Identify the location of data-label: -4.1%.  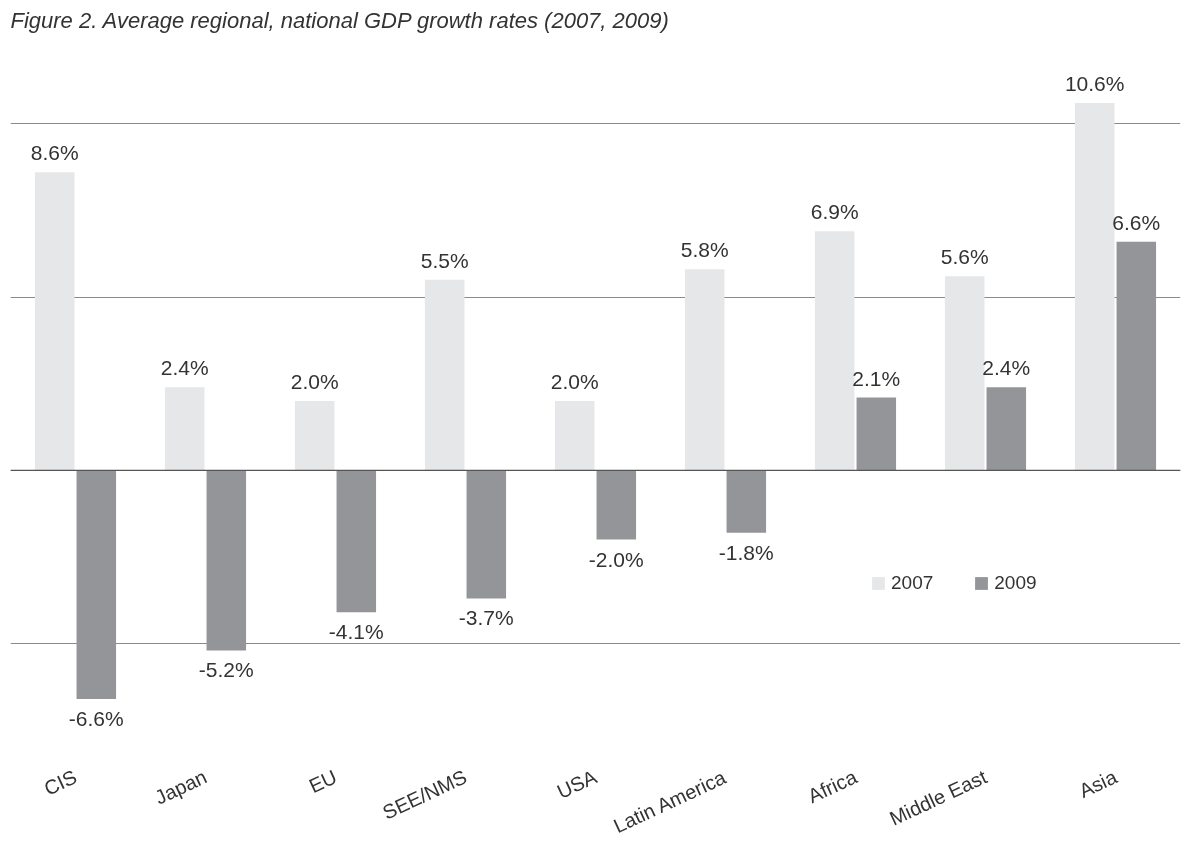
(356, 632).